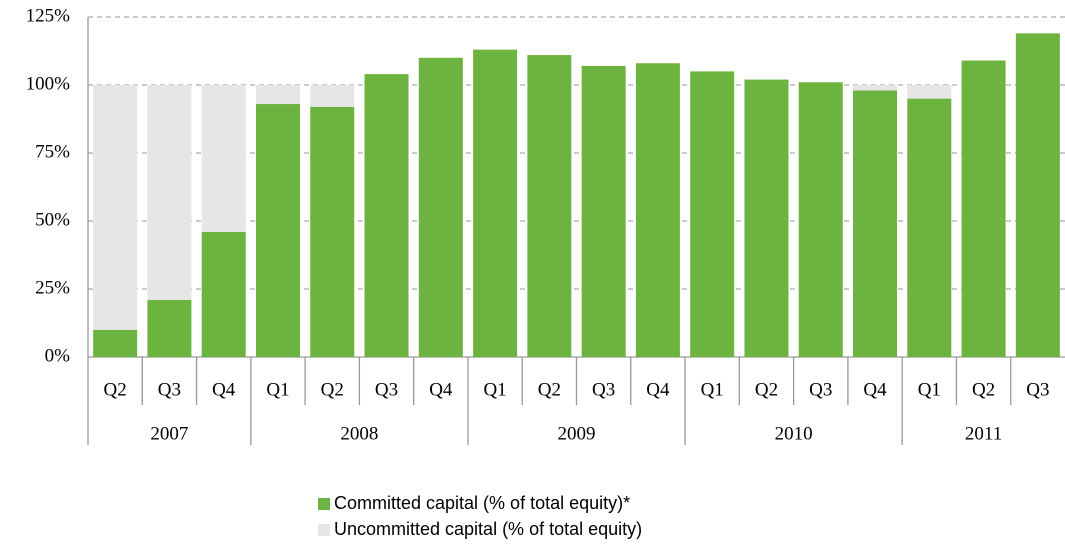 Image resolution: width=1065 pixels, height=550 pixels. I want to click on y-tick-label: 100%, so click(48, 83).